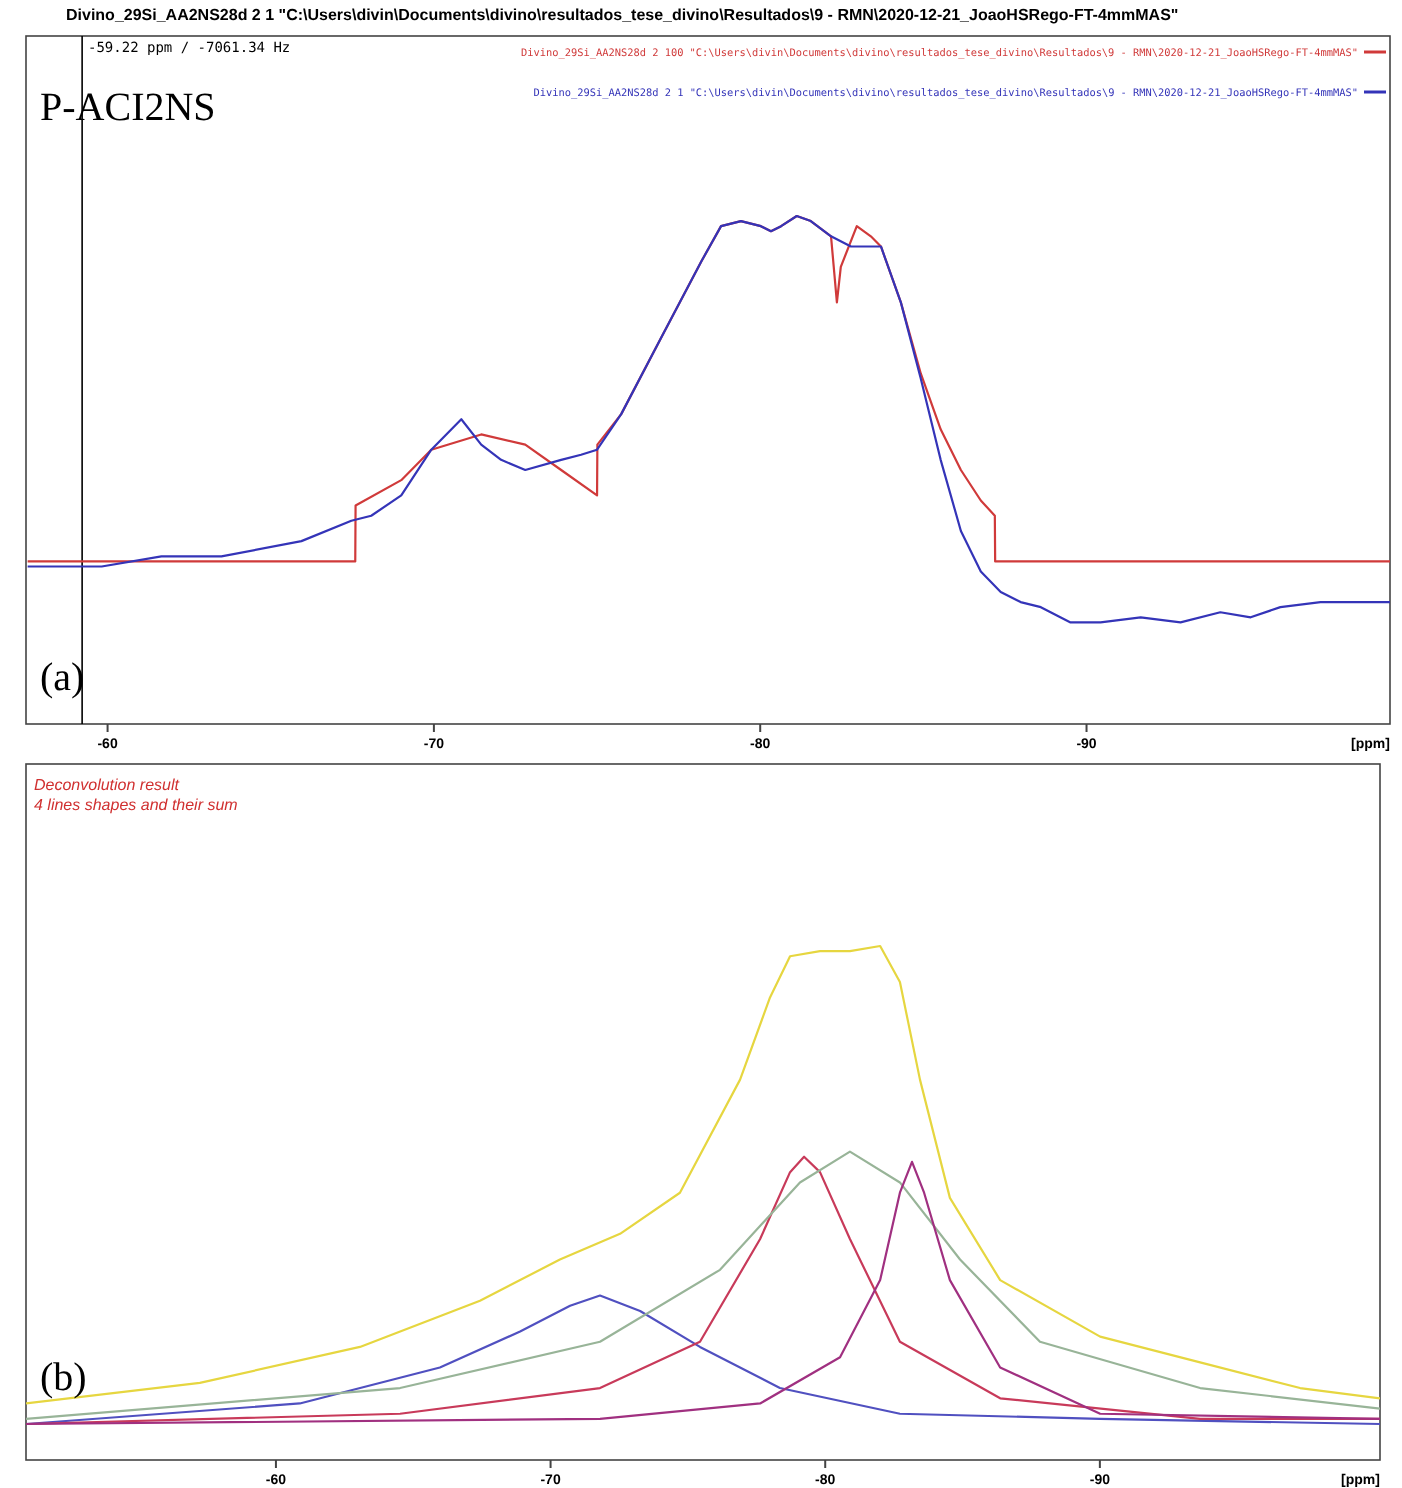 This screenshot has height=1488, width=1402. I want to click on annotation: (b), so click(63, 1378).